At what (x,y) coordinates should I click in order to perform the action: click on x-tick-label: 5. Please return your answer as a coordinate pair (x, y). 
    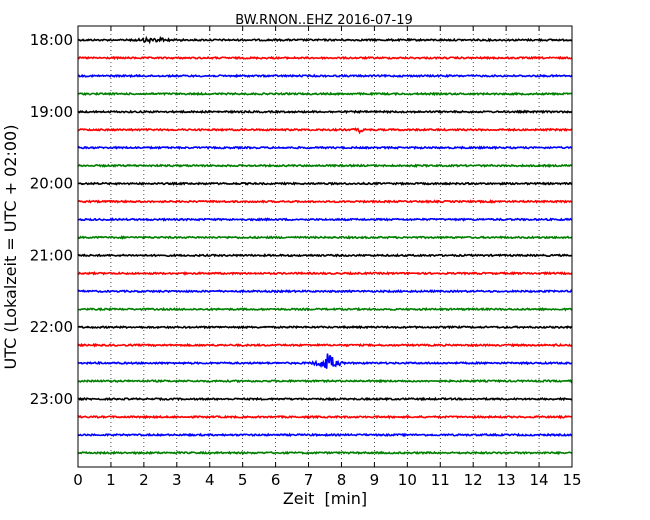
    Looking at the image, I should click on (243, 480).